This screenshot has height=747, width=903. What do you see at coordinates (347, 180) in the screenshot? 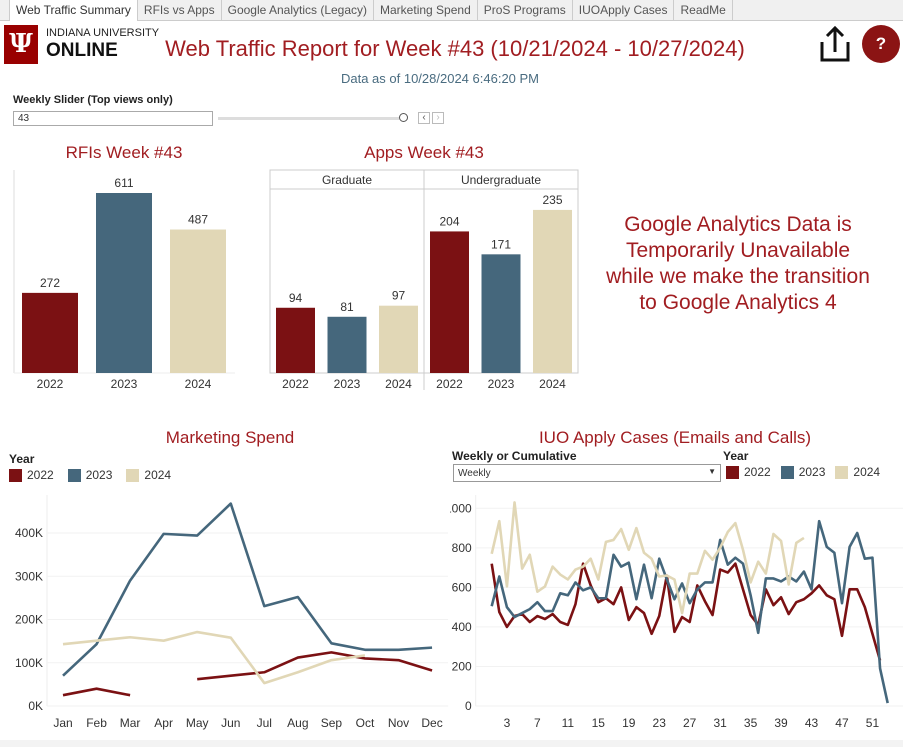
I see `group-header-graduate: Graduate` at bounding box center [347, 180].